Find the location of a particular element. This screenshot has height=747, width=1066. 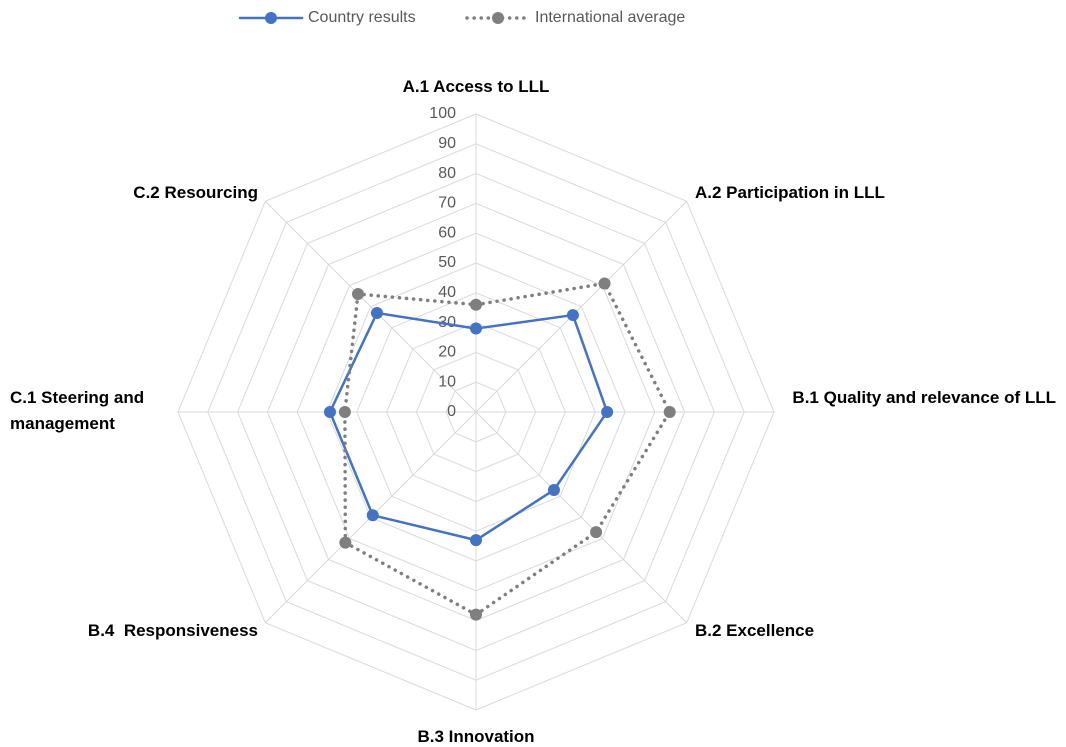

axis-label: A.1 Access to LLL is located at coordinates (476, 86).